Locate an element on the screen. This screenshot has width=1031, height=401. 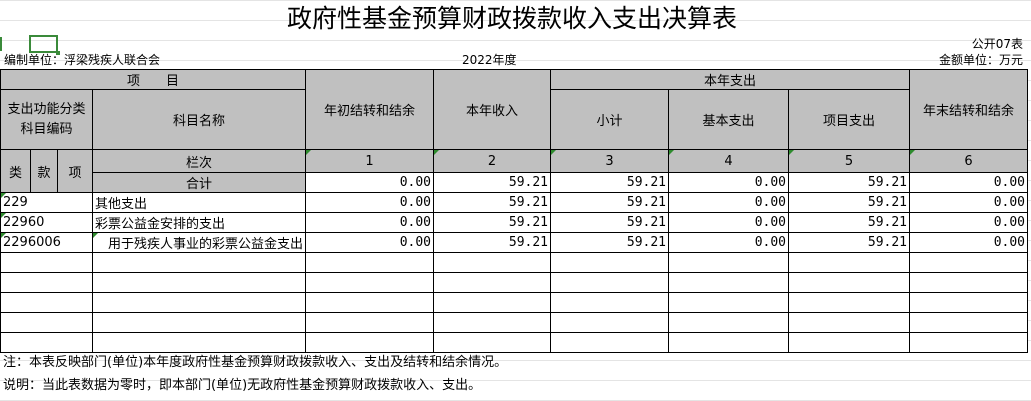
header-income: 本年收入 is located at coordinates (492, 109).